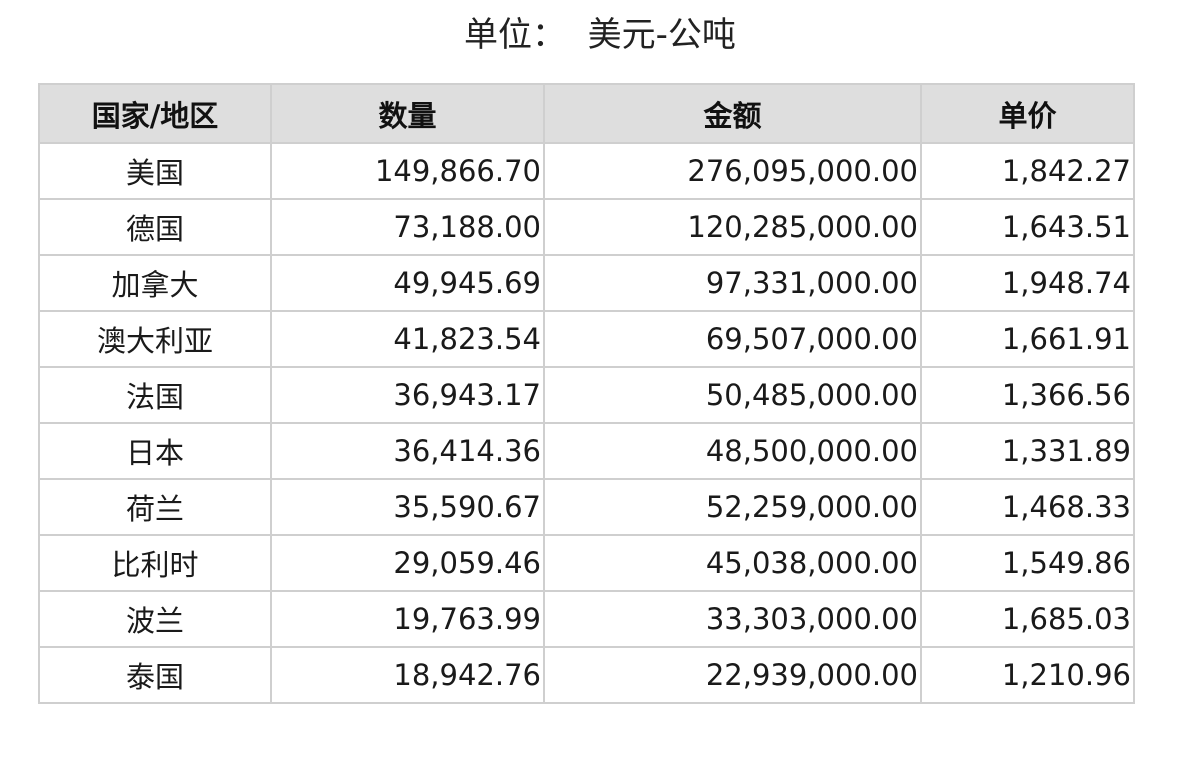 The image size is (1200, 758). Describe the element at coordinates (155, 507) in the screenshot. I see `cell-country: 荷兰` at that location.